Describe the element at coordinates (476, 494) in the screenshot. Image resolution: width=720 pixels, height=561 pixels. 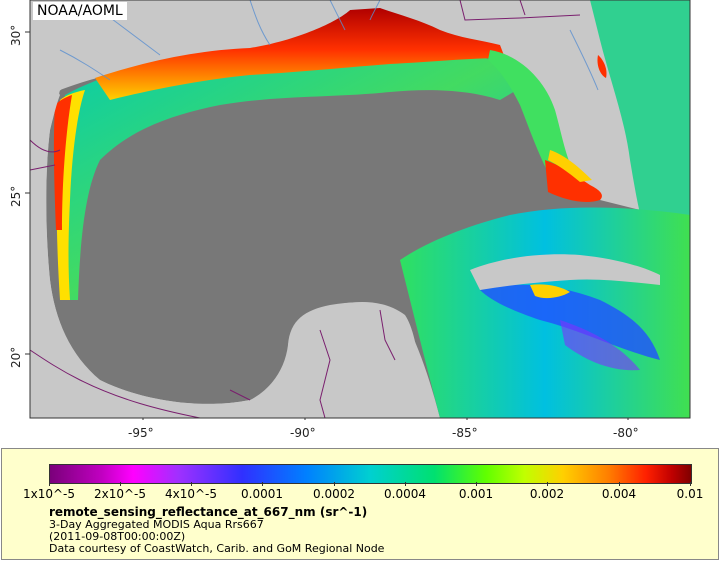
I see `colorbar-tick-label: 0.001` at that location.